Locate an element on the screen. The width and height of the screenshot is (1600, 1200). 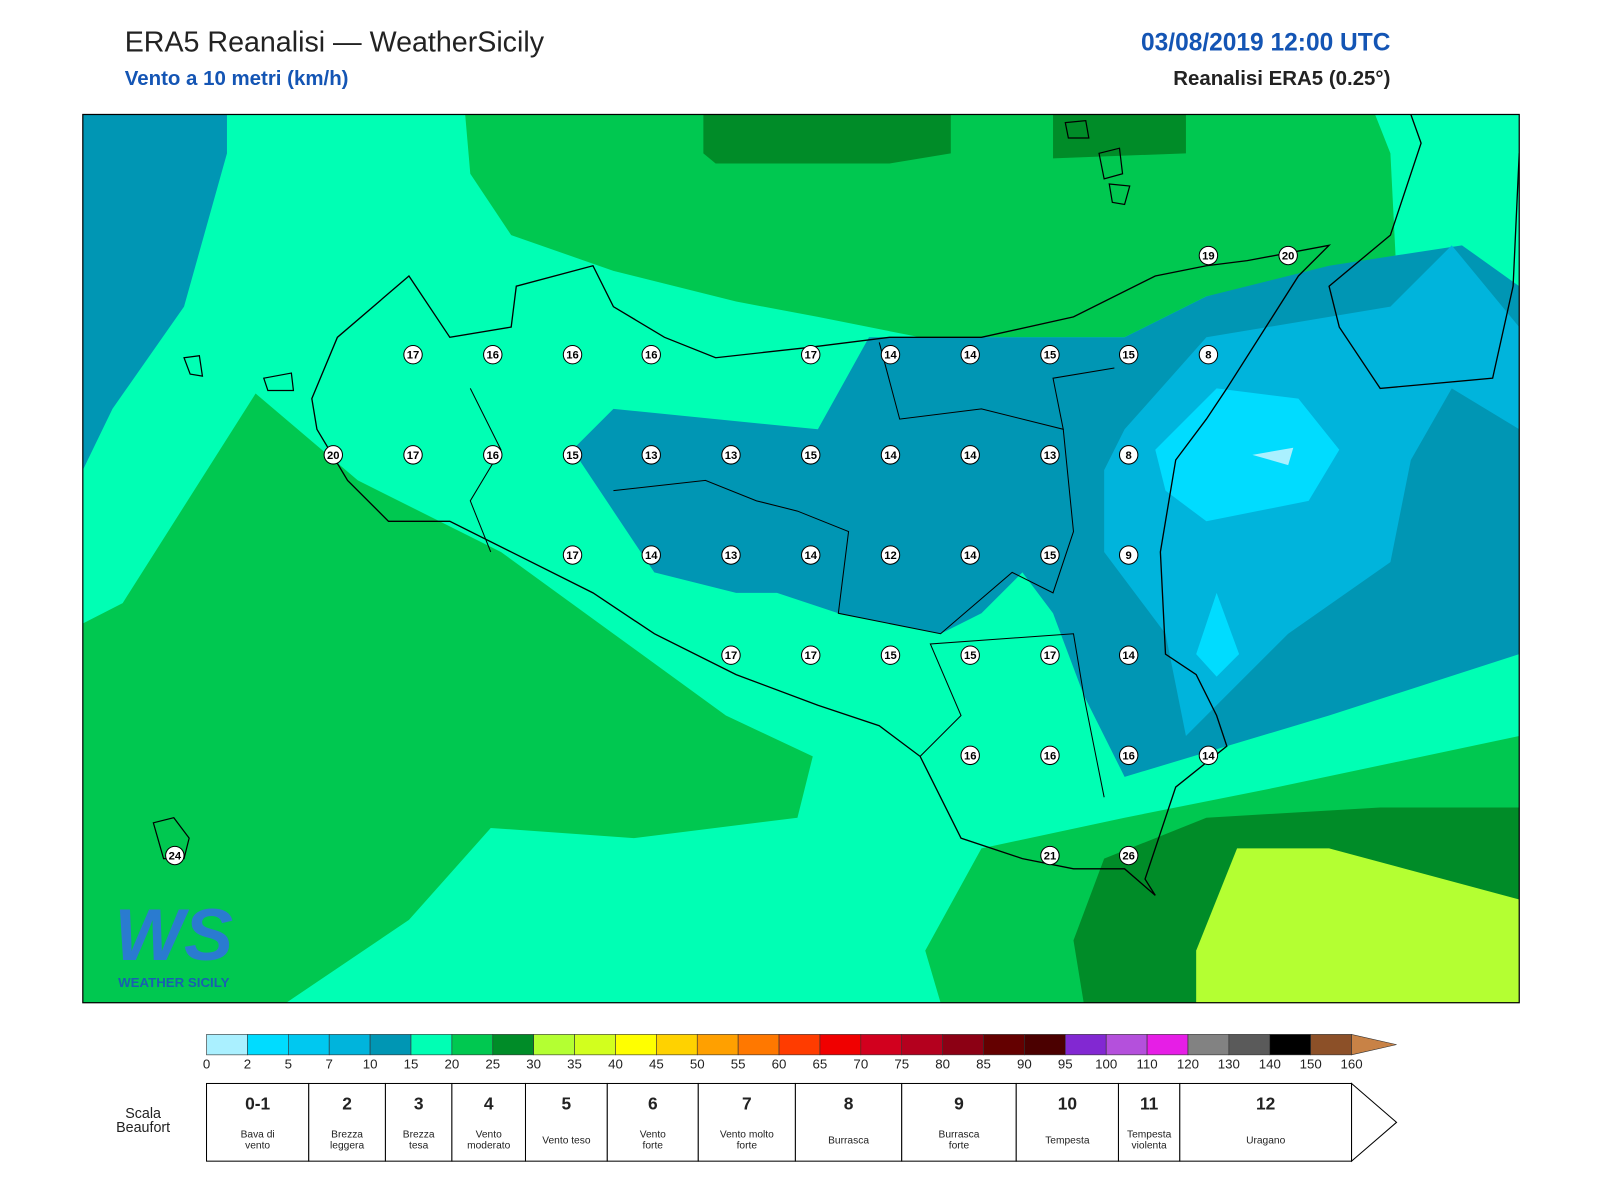
beaufort-label: Beaufort is located at coordinates (143, 1128).